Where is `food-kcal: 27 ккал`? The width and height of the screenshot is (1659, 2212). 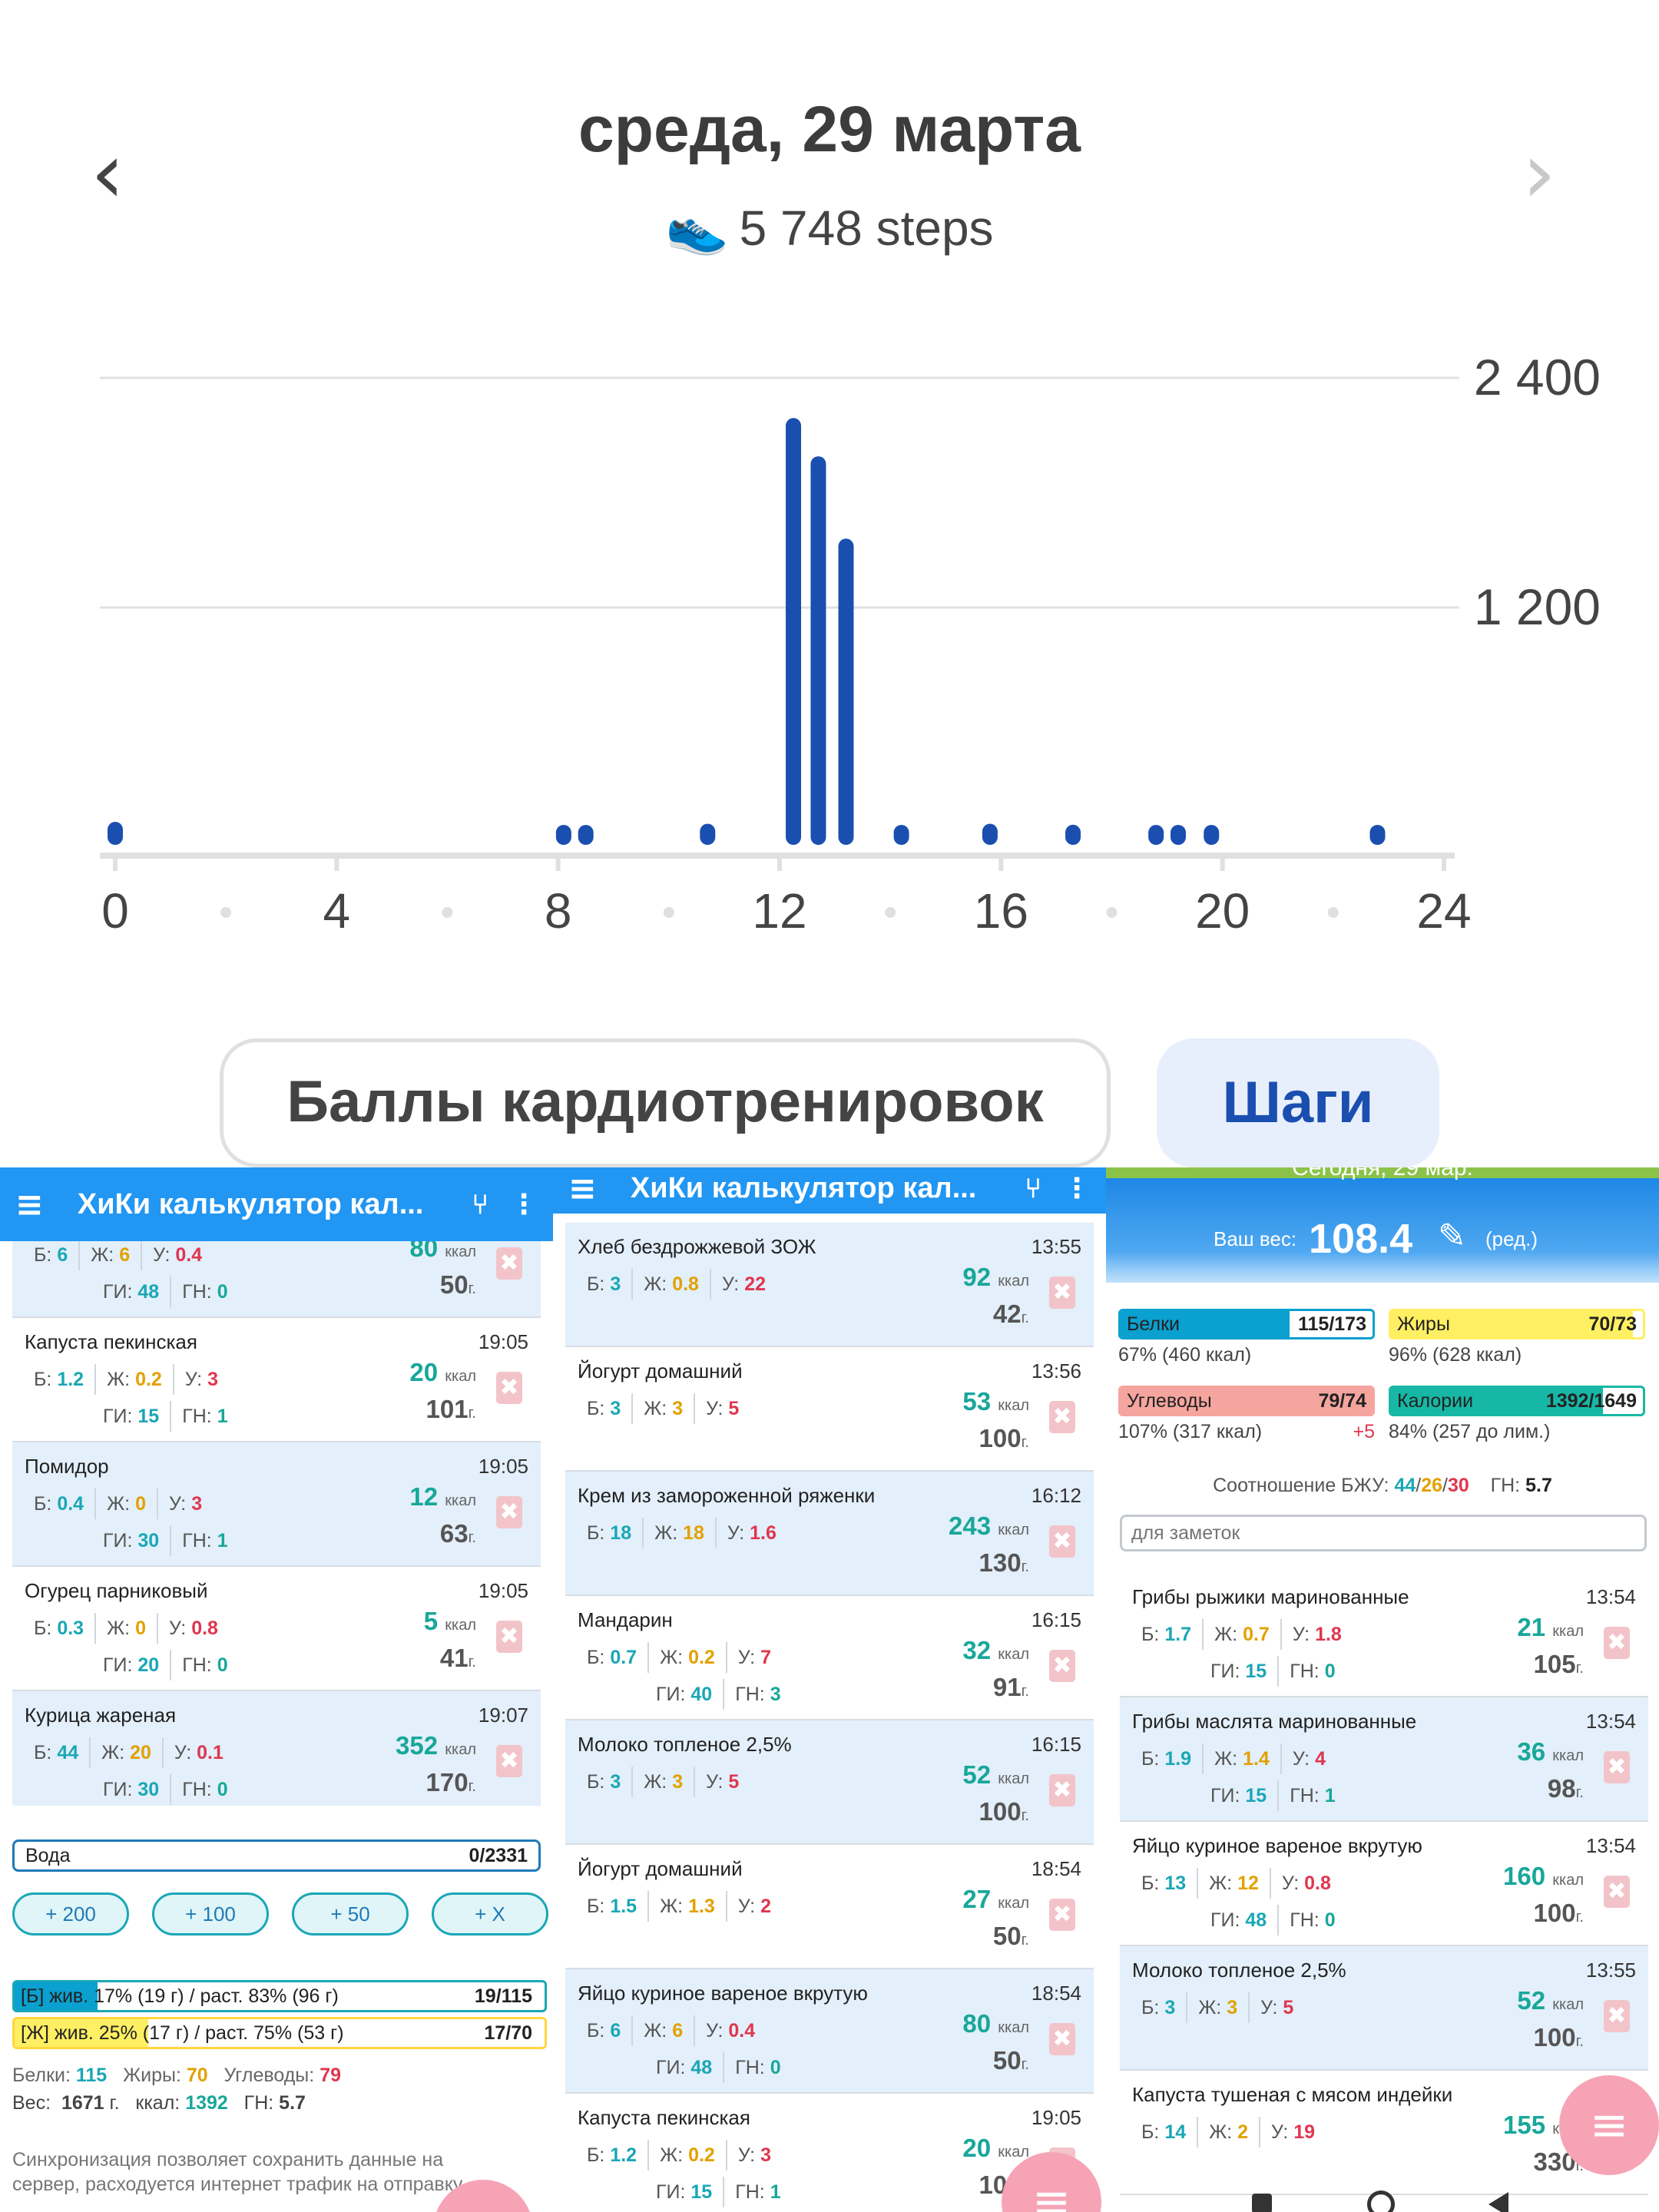 food-kcal: 27 ккал is located at coordinates (995, 1899).